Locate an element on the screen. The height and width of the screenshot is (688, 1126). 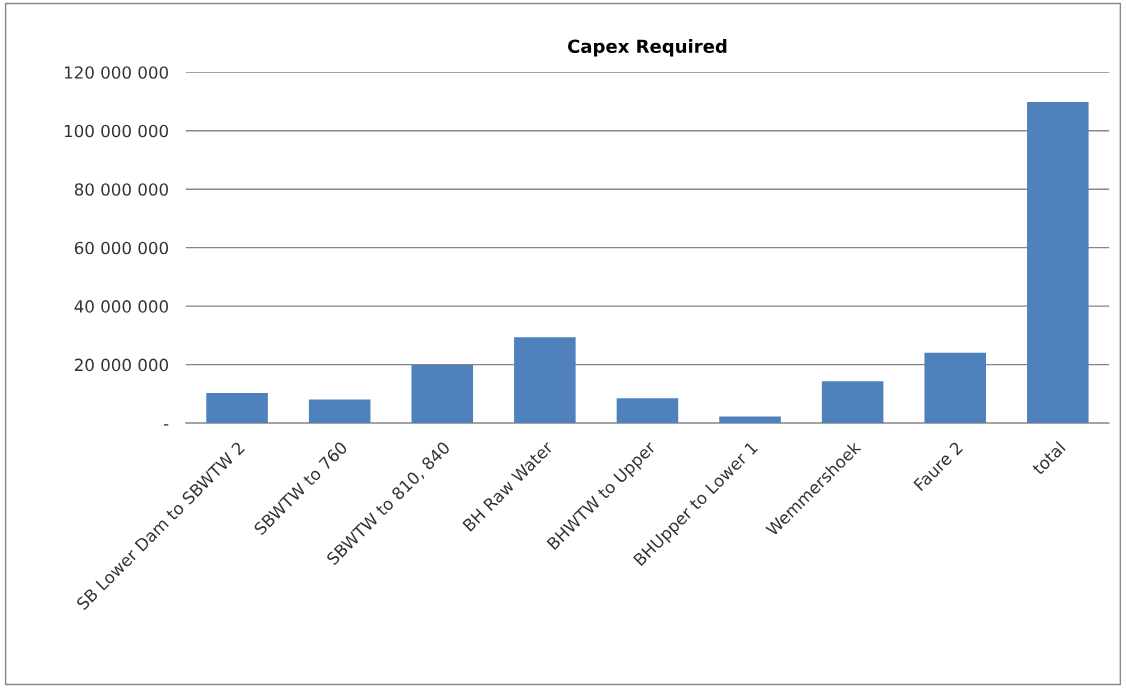
y-tick-label: 20 000 000 is located at coordinates (121, 365).